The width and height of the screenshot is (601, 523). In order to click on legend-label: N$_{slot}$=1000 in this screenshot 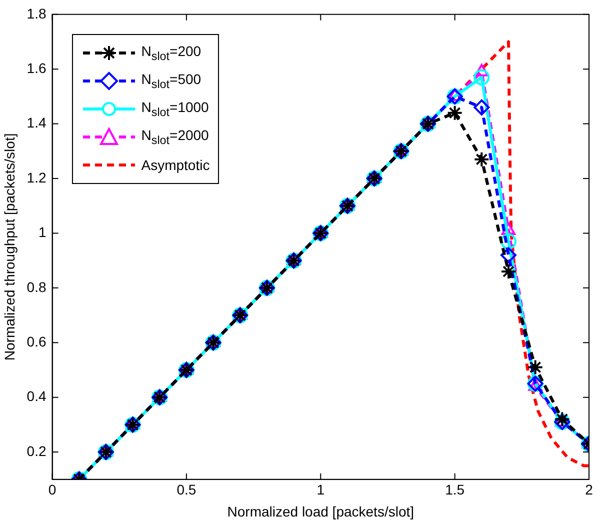, I will do `click(175, 109)`.